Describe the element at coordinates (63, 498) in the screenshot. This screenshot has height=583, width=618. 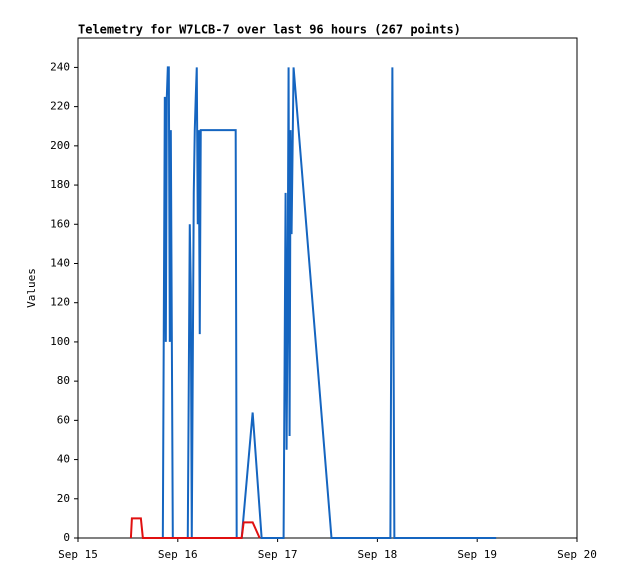
I see `y-tick-label: 20` at that location.